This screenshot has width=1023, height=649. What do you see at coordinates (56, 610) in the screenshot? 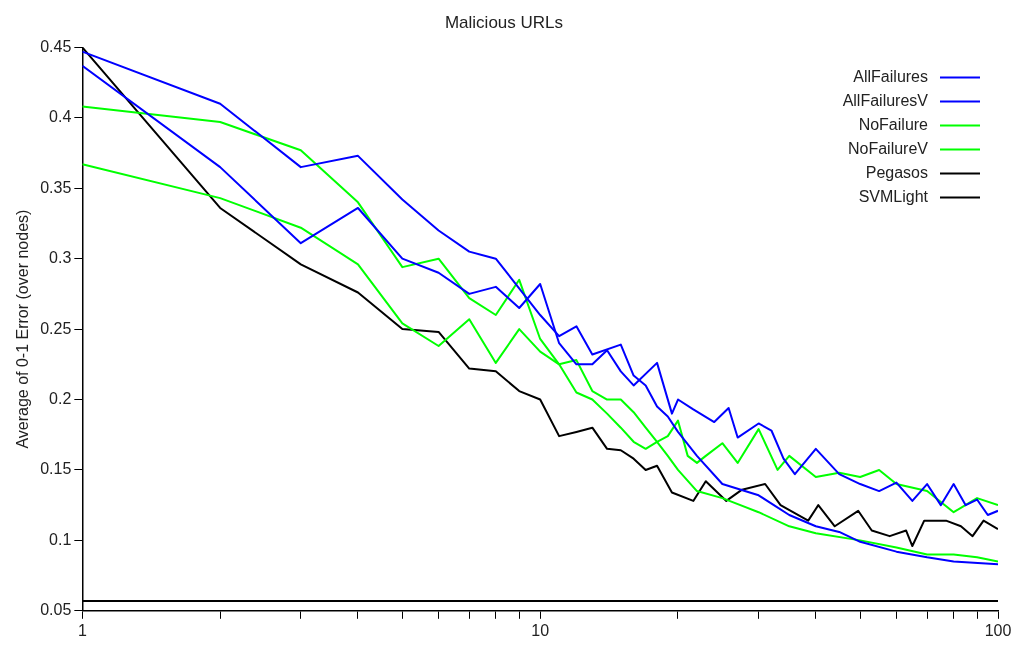
I see `y-tick-label: 0.05` at bounding box center [56, 610].